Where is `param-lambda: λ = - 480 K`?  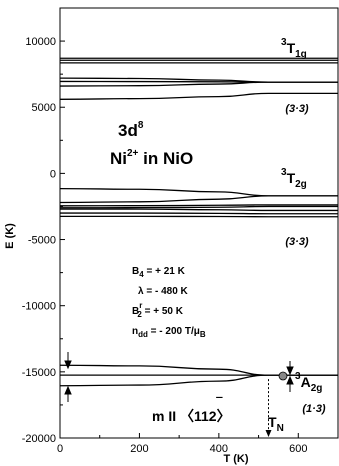
param-lambda: λ = - 480 K is located at coordinates (163, 291).